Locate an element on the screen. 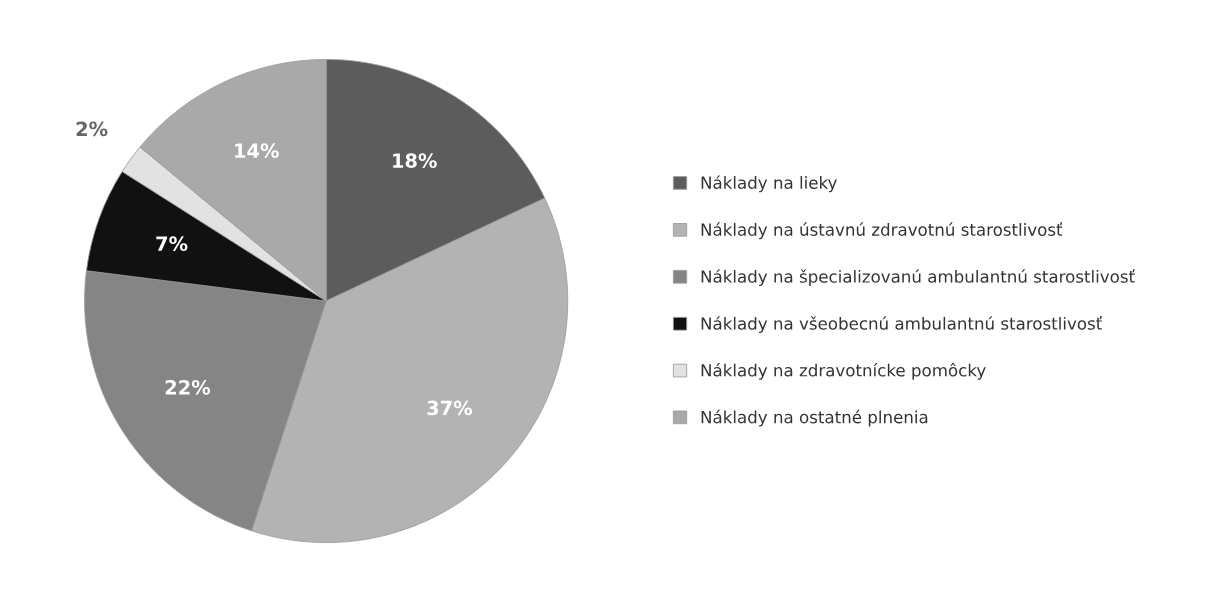 The width and height of the screenshot is (1208, 602). data-label: 14% is located at coordinates (257, 150).